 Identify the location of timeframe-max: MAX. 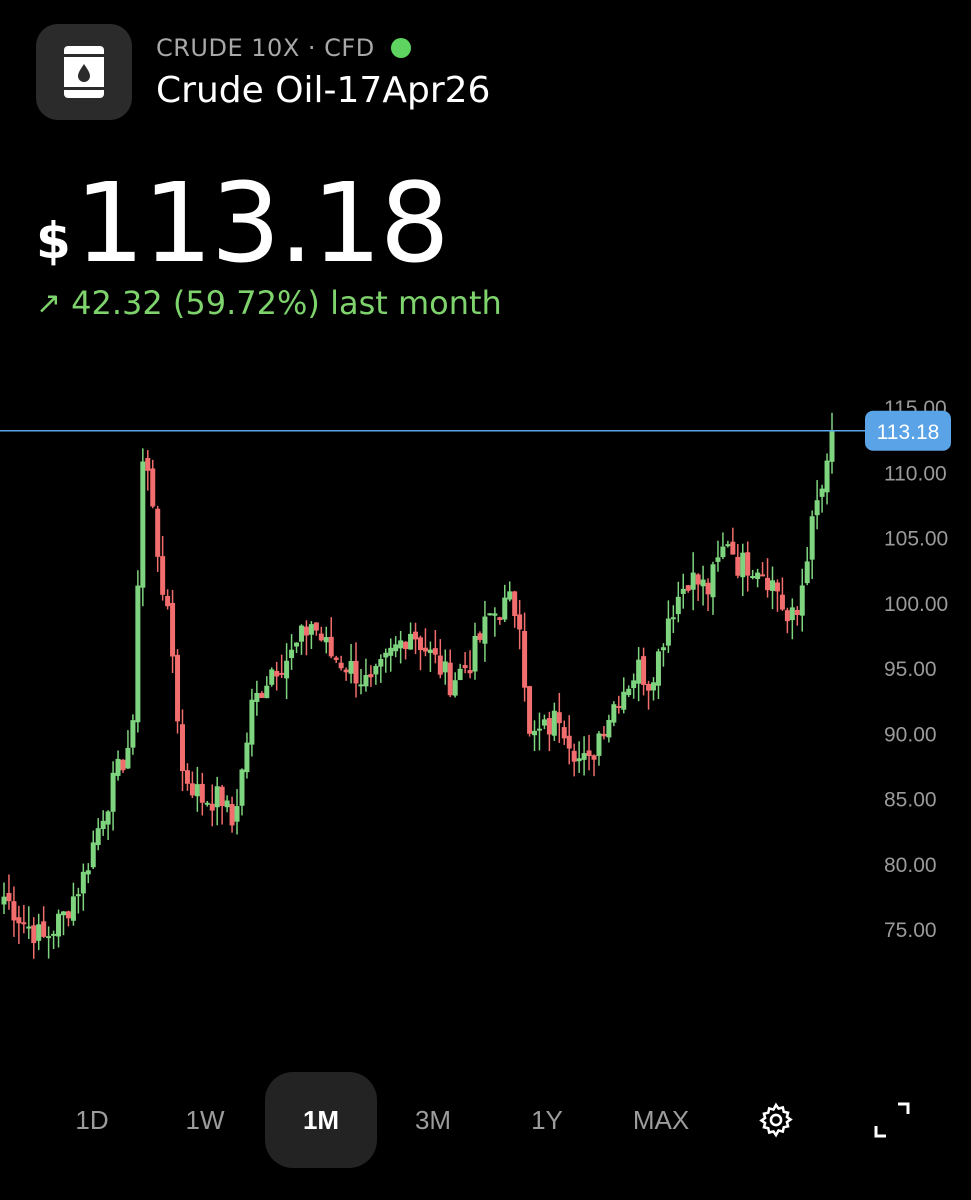
(661, 1119).